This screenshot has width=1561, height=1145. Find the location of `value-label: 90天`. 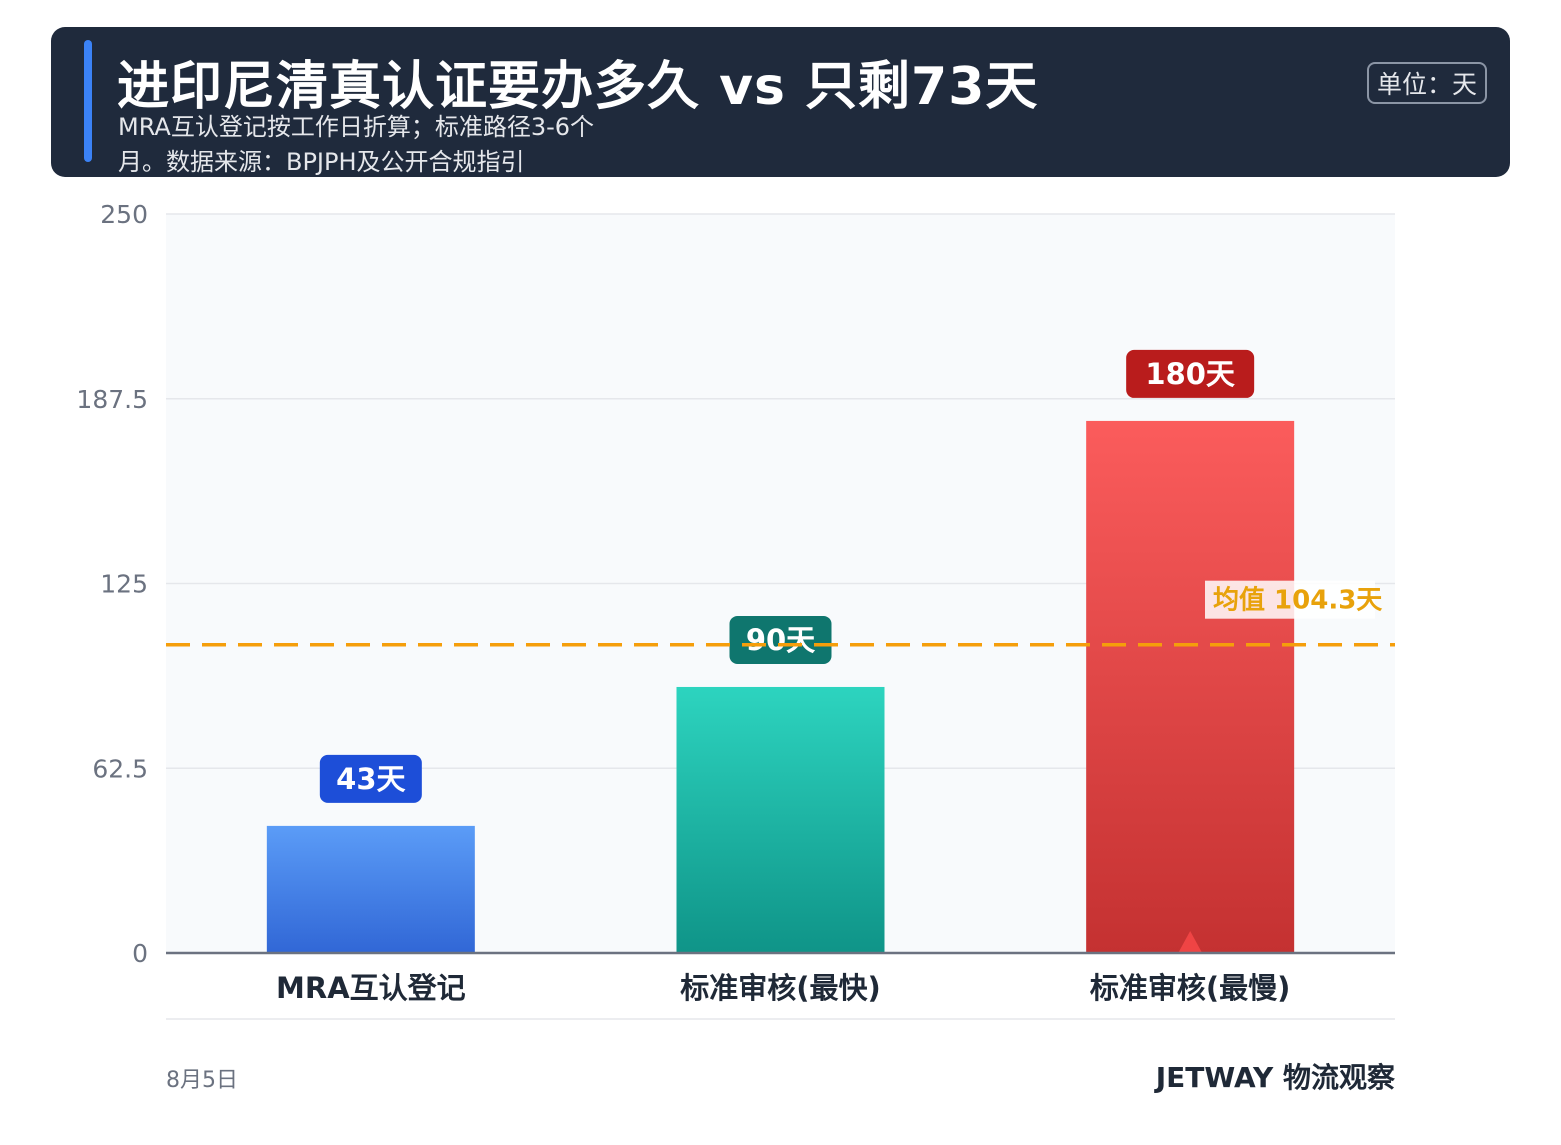

value-label: 90天 is located at coordinates (780, 640).